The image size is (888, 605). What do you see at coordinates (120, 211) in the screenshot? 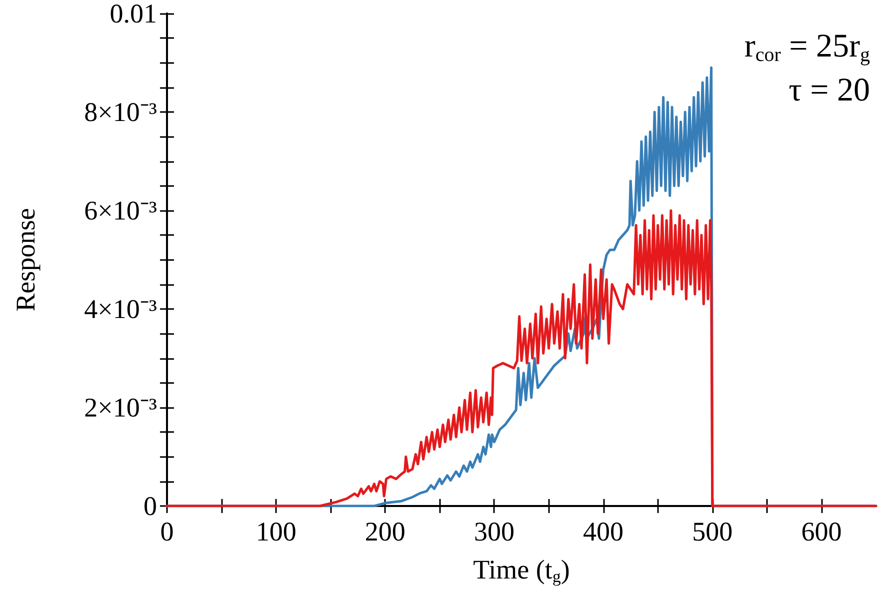
I see `y-tick-label: 6×10⁻³` at bounding box center [120, 211].